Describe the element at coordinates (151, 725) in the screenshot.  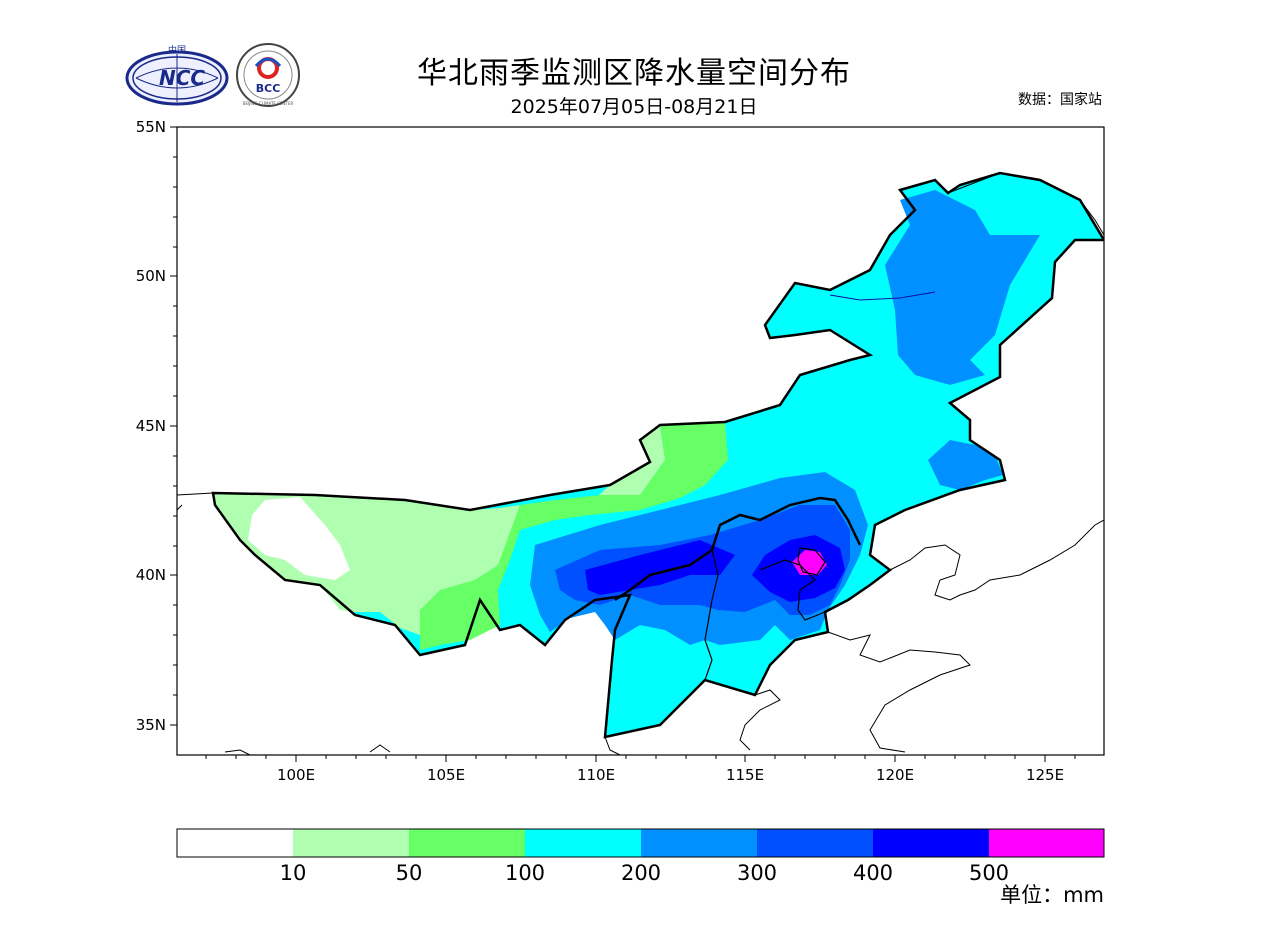
I see `lat-label-35n: 35N` at that location.